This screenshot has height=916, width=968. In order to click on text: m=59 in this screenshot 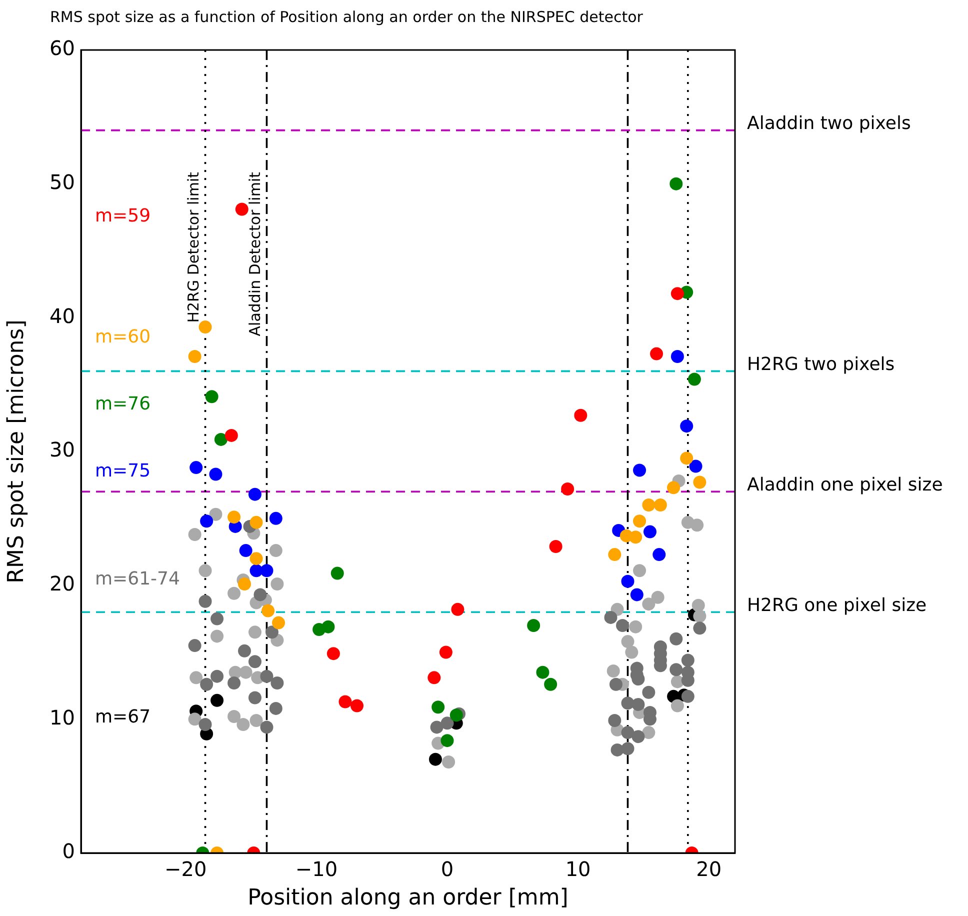, I will do `click(123, 216)`.